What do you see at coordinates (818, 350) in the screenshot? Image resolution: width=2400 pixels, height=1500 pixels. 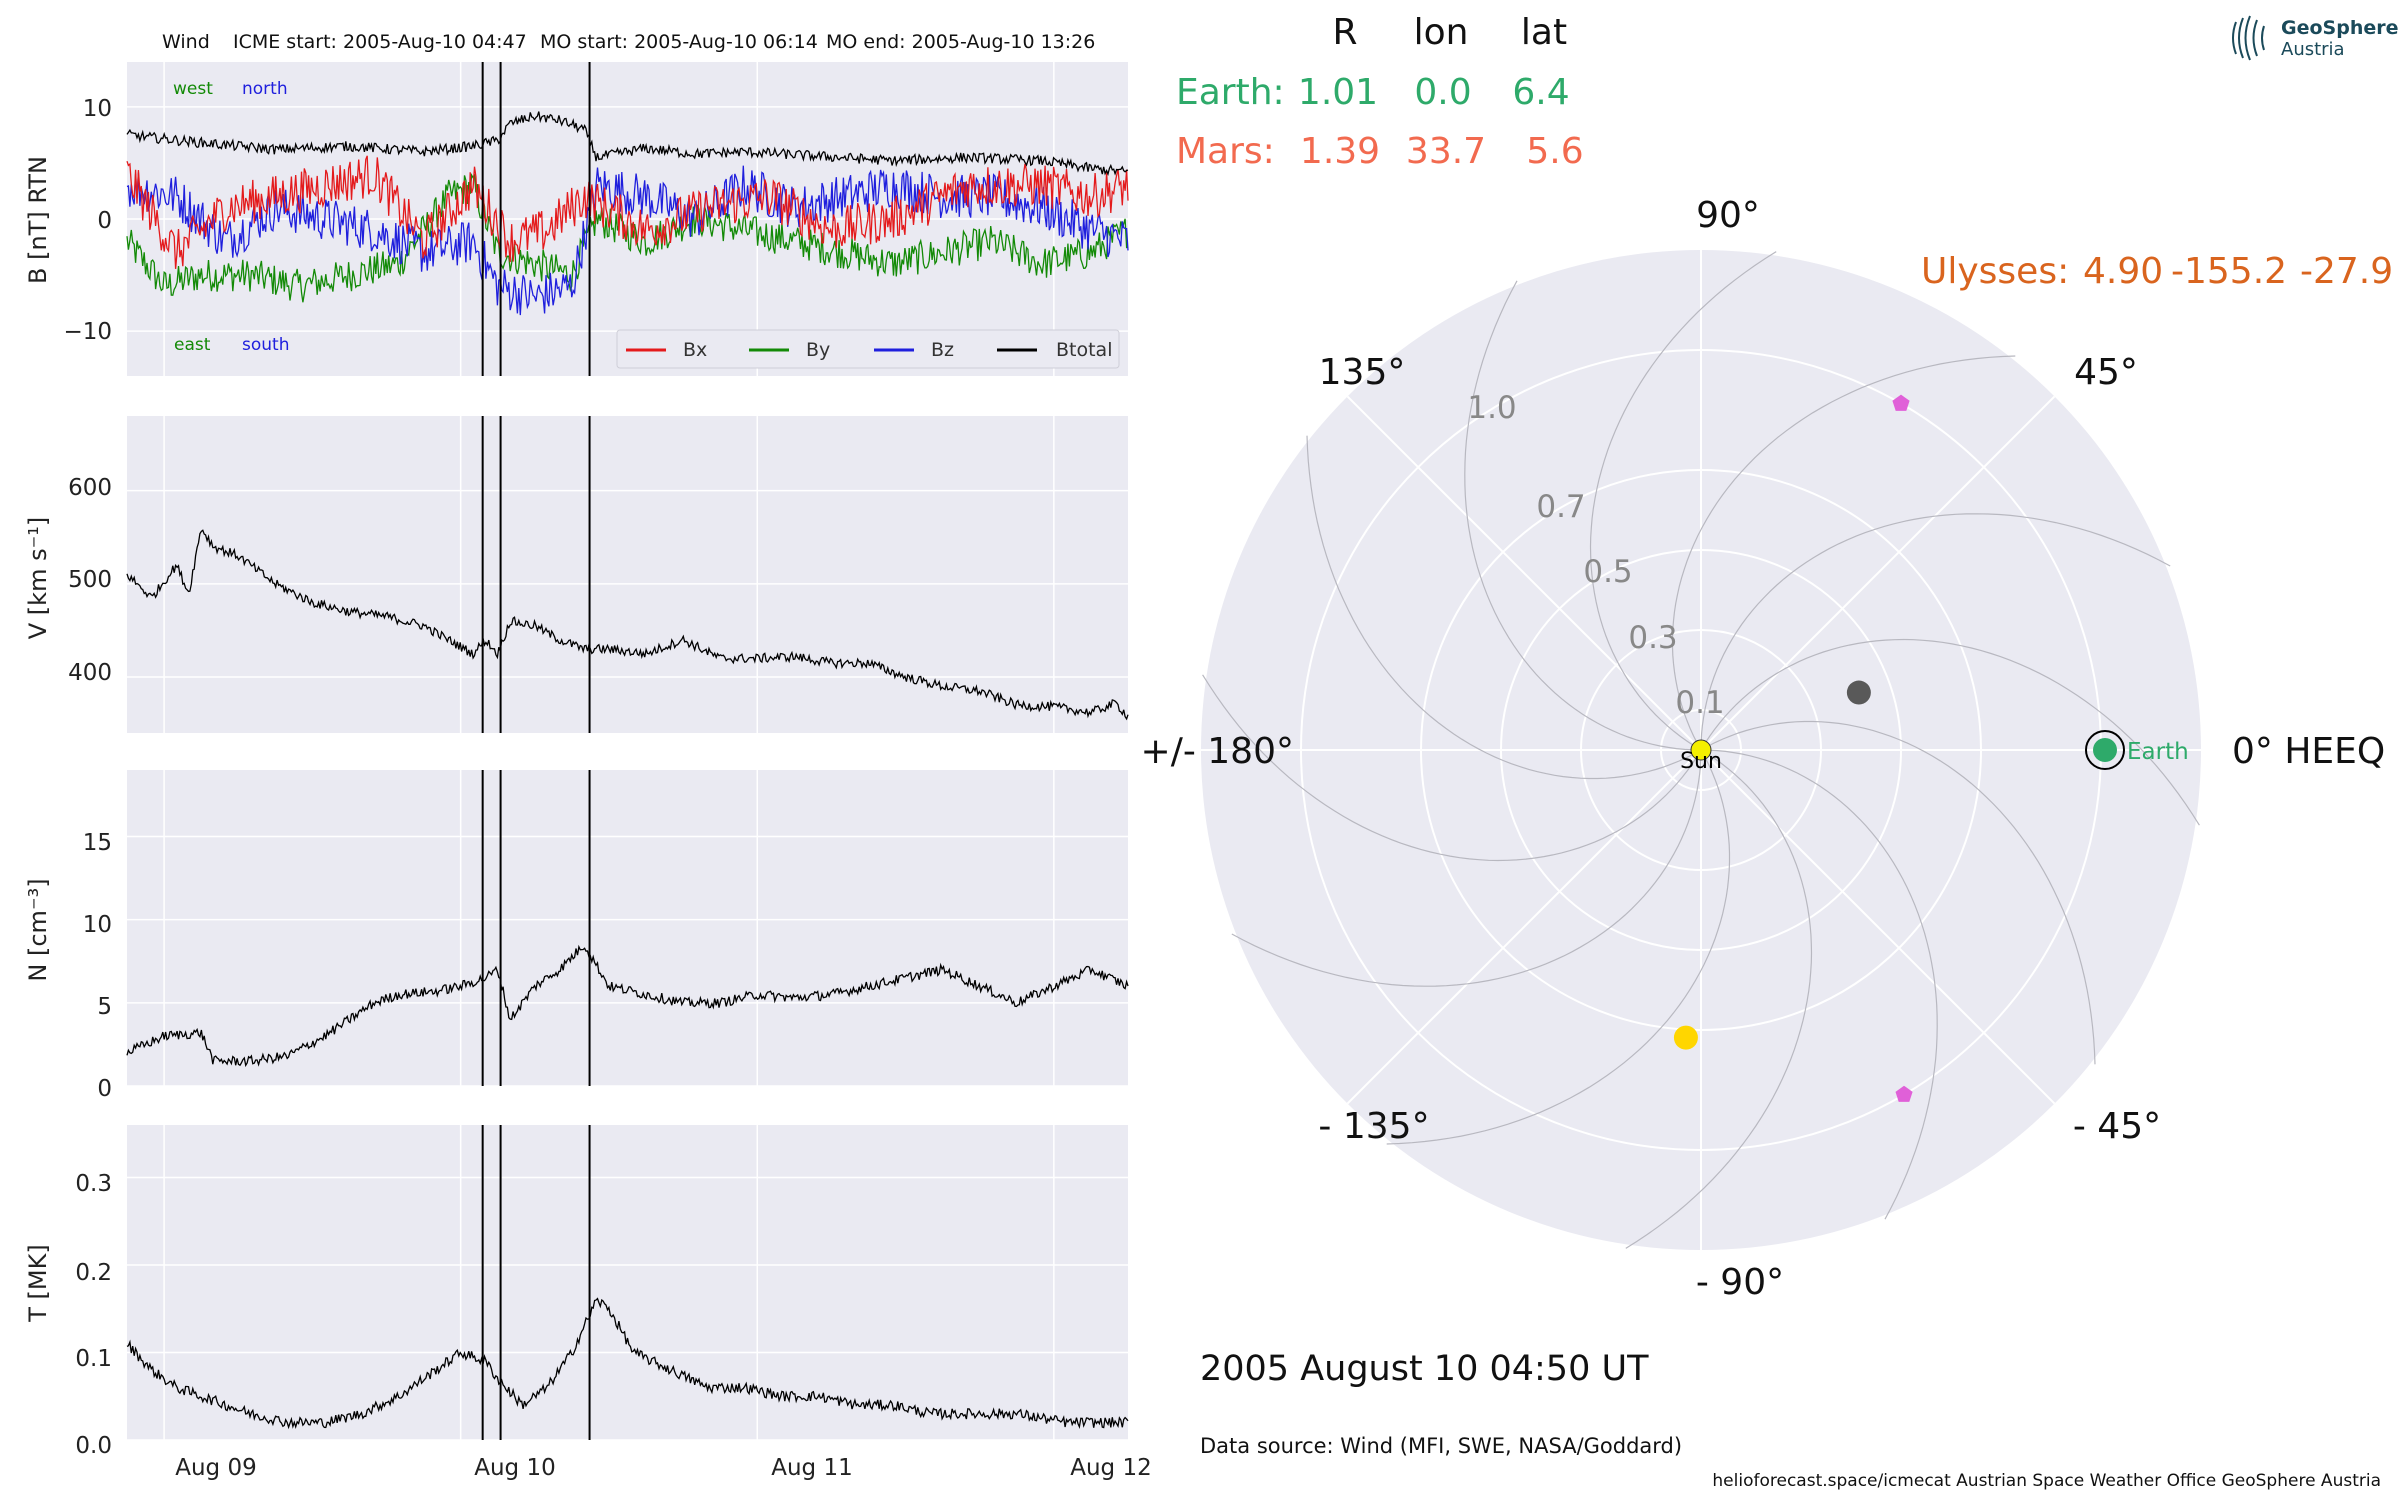 I see `legend-by-label: By` at bounding box center [818, 350].